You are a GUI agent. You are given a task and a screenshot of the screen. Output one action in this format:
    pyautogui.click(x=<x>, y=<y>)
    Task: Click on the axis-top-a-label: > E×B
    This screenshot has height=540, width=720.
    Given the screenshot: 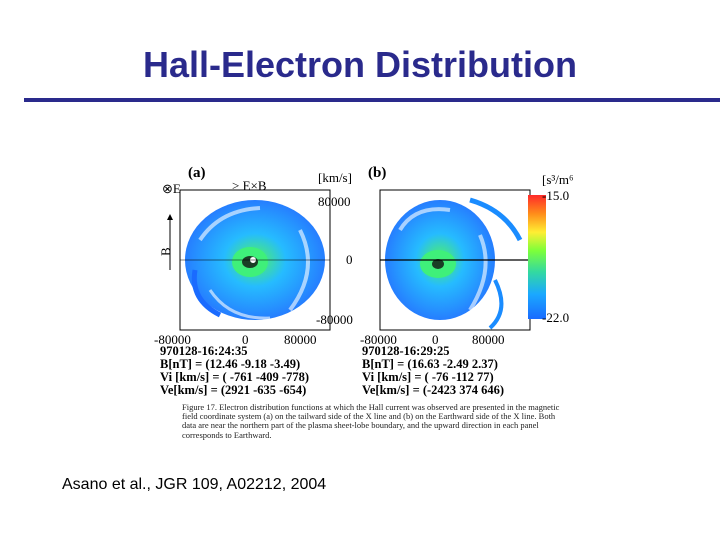 What is the action you would take?
    pyautogui.click(x=249, y=185)
    